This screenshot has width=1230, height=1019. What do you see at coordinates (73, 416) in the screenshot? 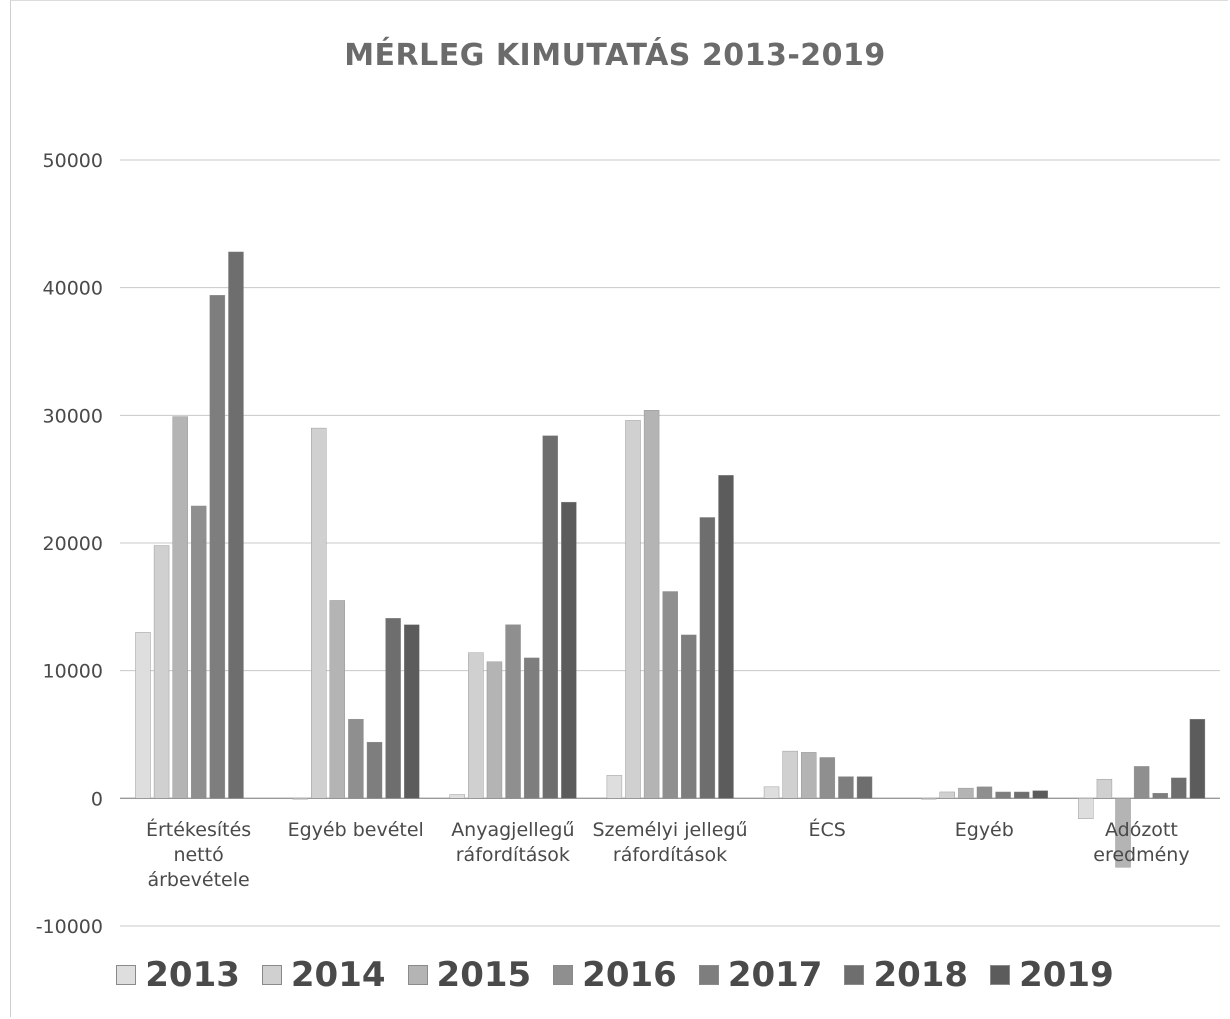
I see `y-tick-label: 30000` at bounding box center [73, 416].